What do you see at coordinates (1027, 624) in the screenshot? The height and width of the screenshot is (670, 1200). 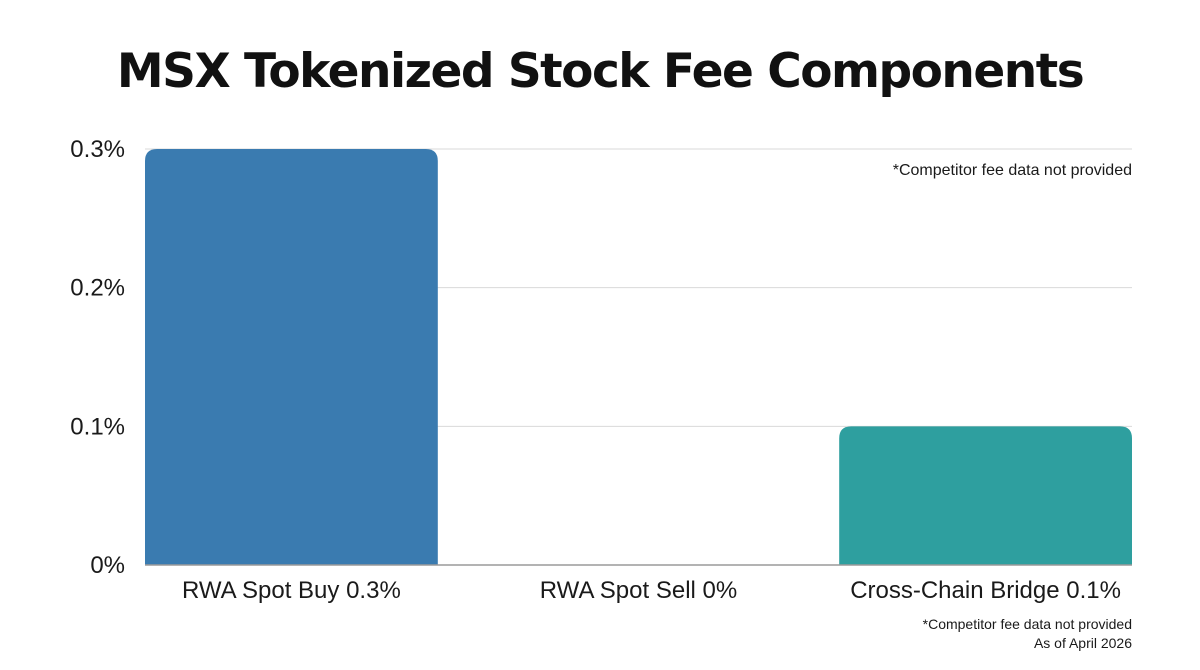 I see `footnote-source-note: *Competitor fee data not provided` at bounding box center [1027, 624].